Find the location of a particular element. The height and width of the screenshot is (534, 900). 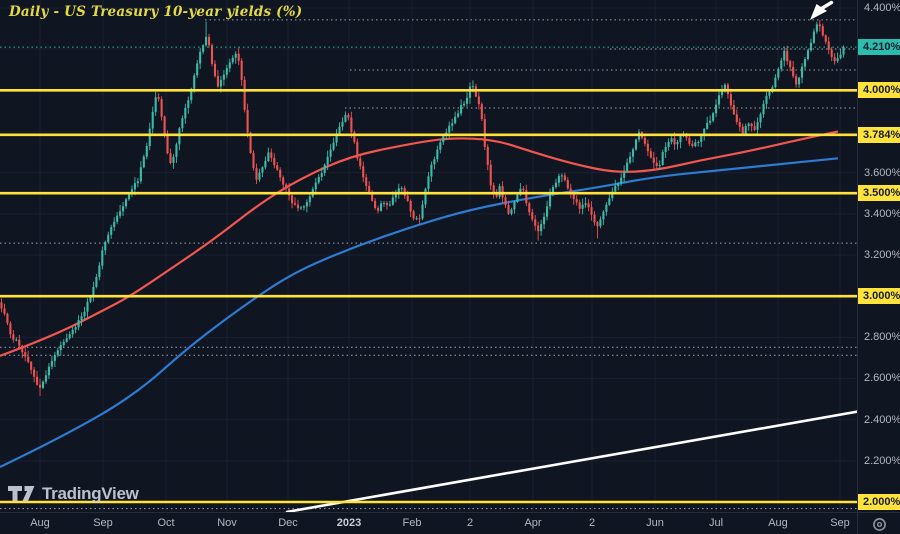

y-axis-label: 2.600% is located at coordinates (882, 378).